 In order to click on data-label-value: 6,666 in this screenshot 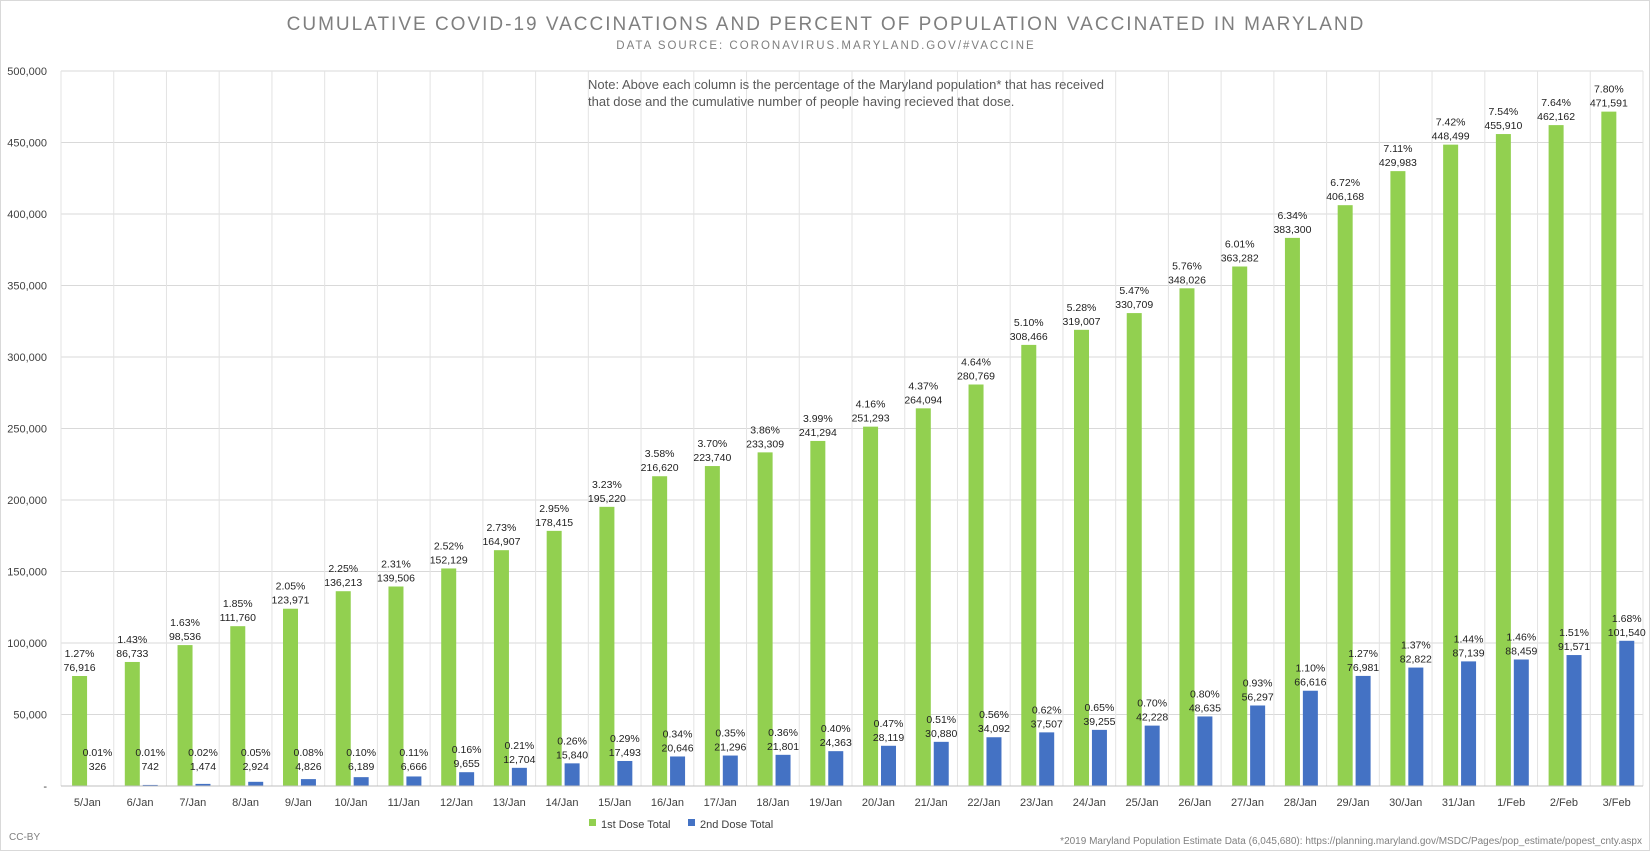, I will do `click(414, 767)`.